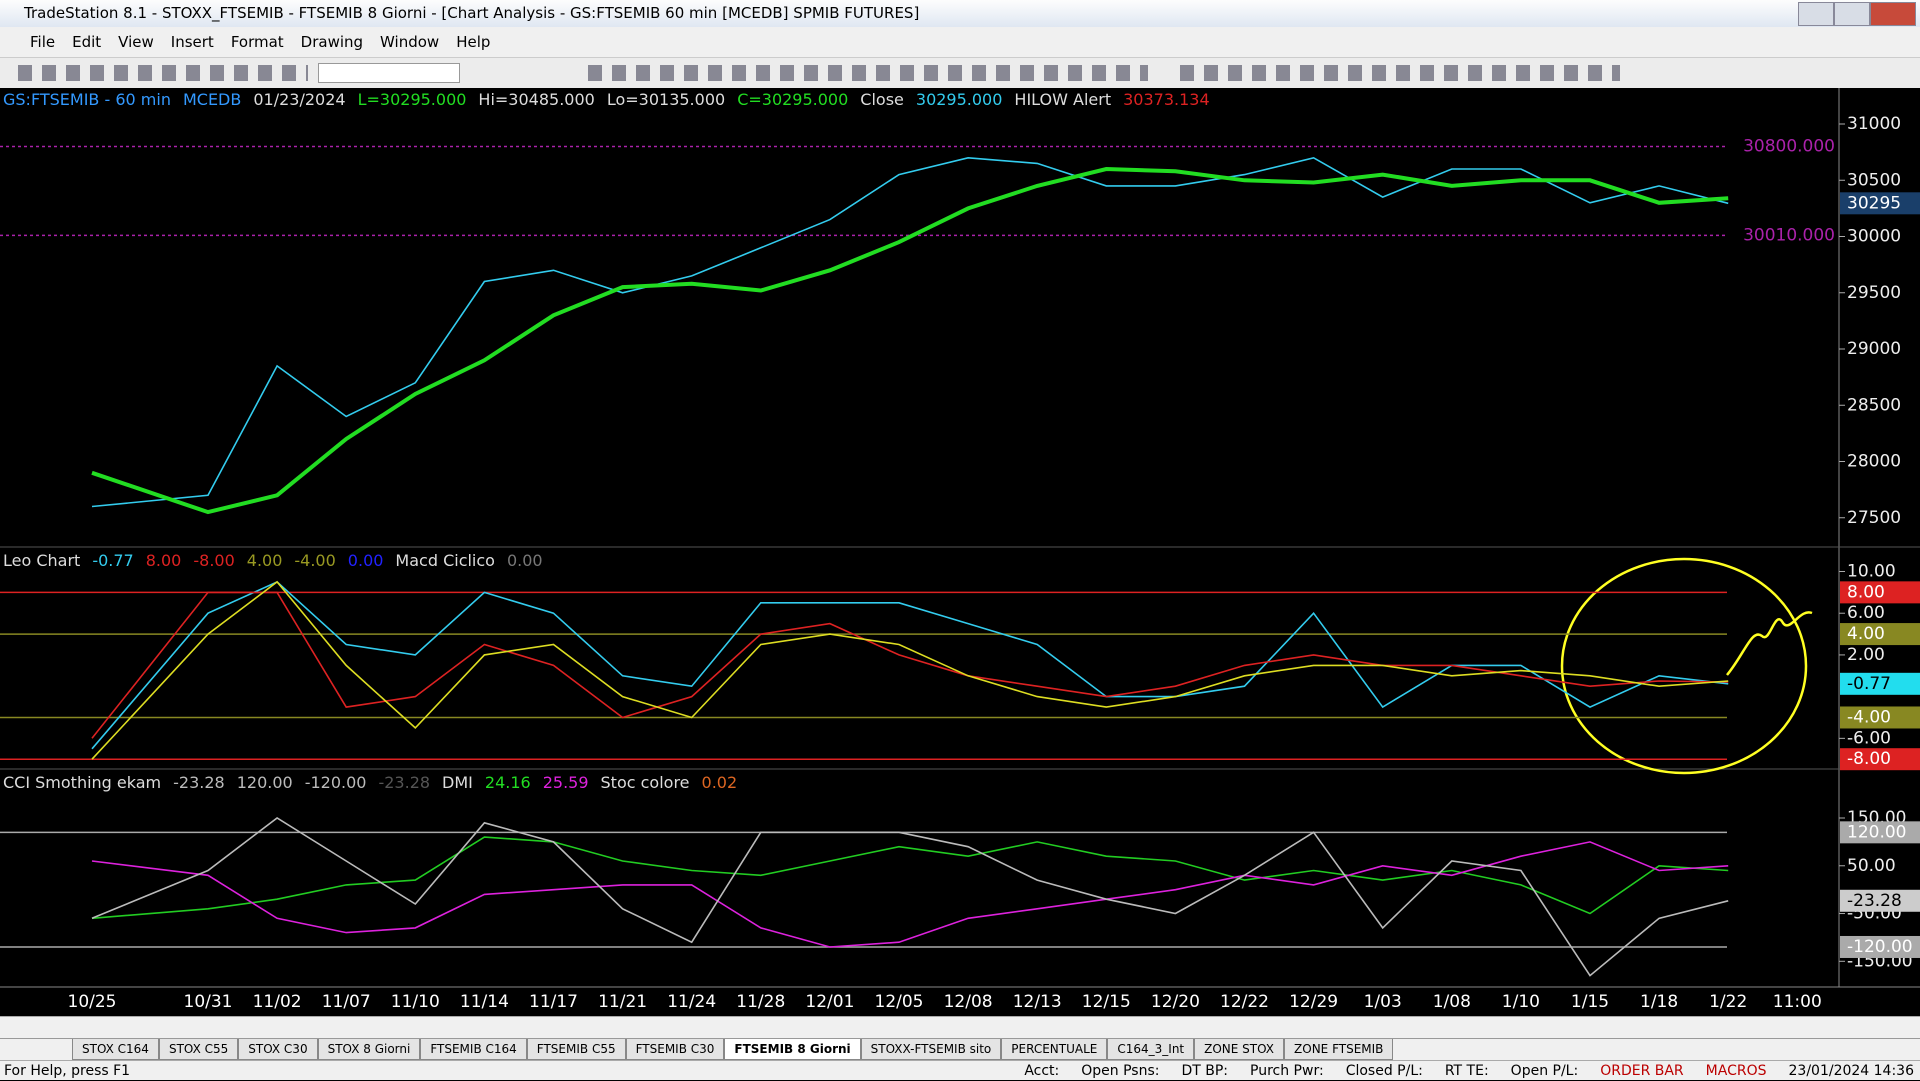 This screenshot has width=1920, height=1081. Describe the element at coordinates (1466, 1071) in the screenshot. I see `status-field: RT TE:` at that location.